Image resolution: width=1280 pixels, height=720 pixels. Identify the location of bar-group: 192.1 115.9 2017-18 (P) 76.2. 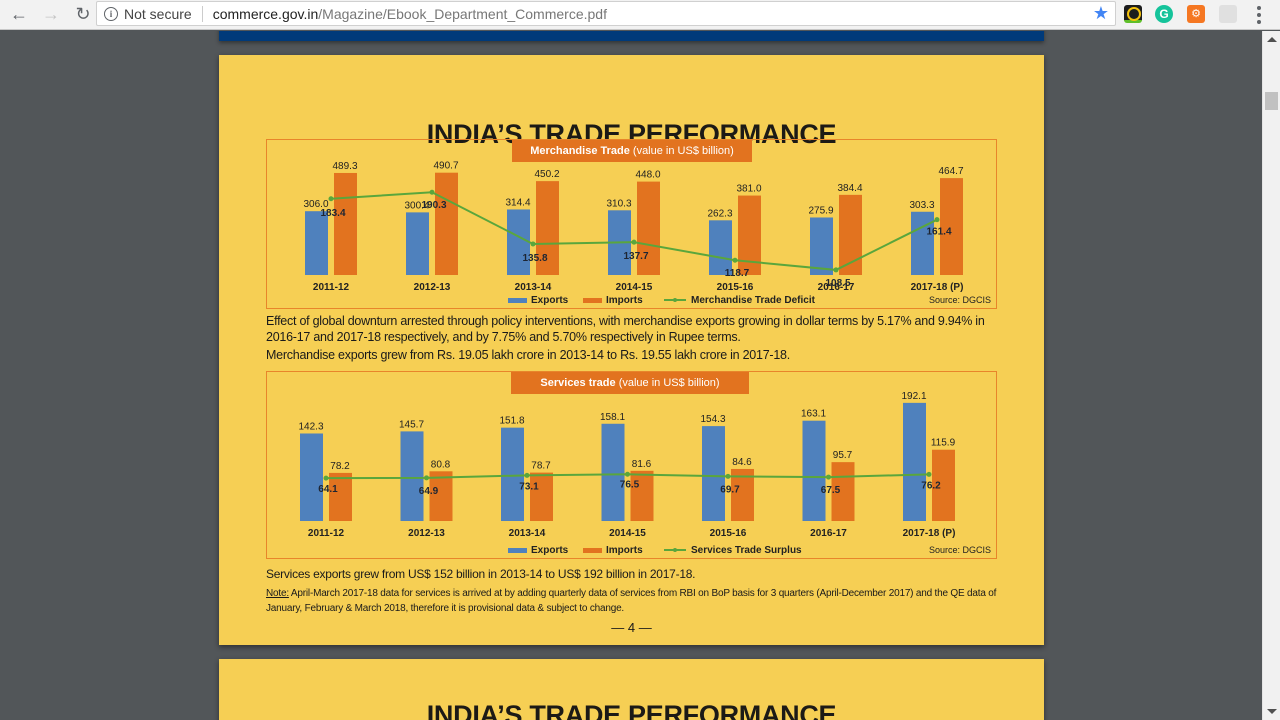
(928, 465).